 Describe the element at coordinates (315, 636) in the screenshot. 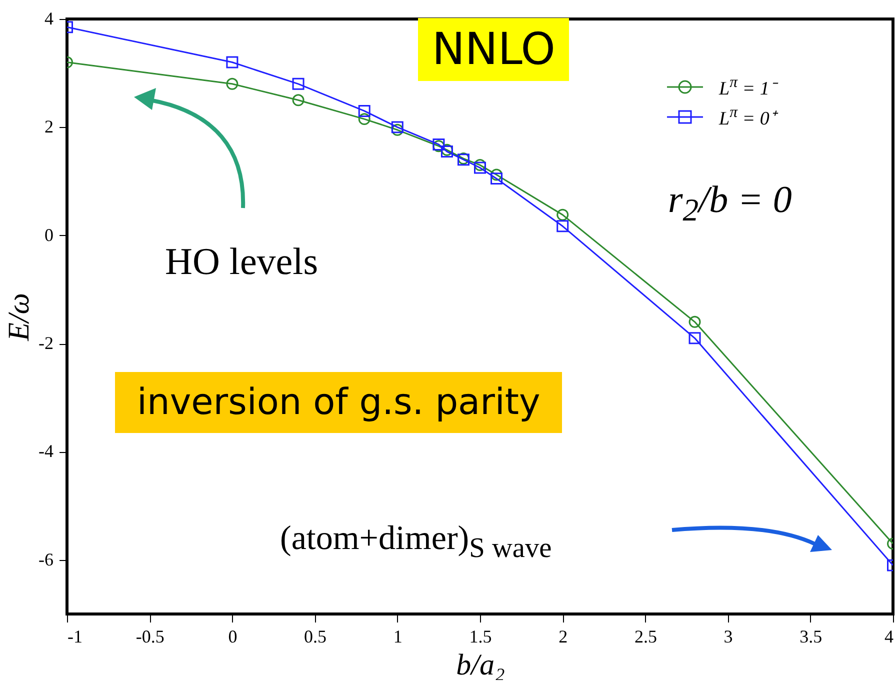

I see `x-tick-label: 0.5` at that location.